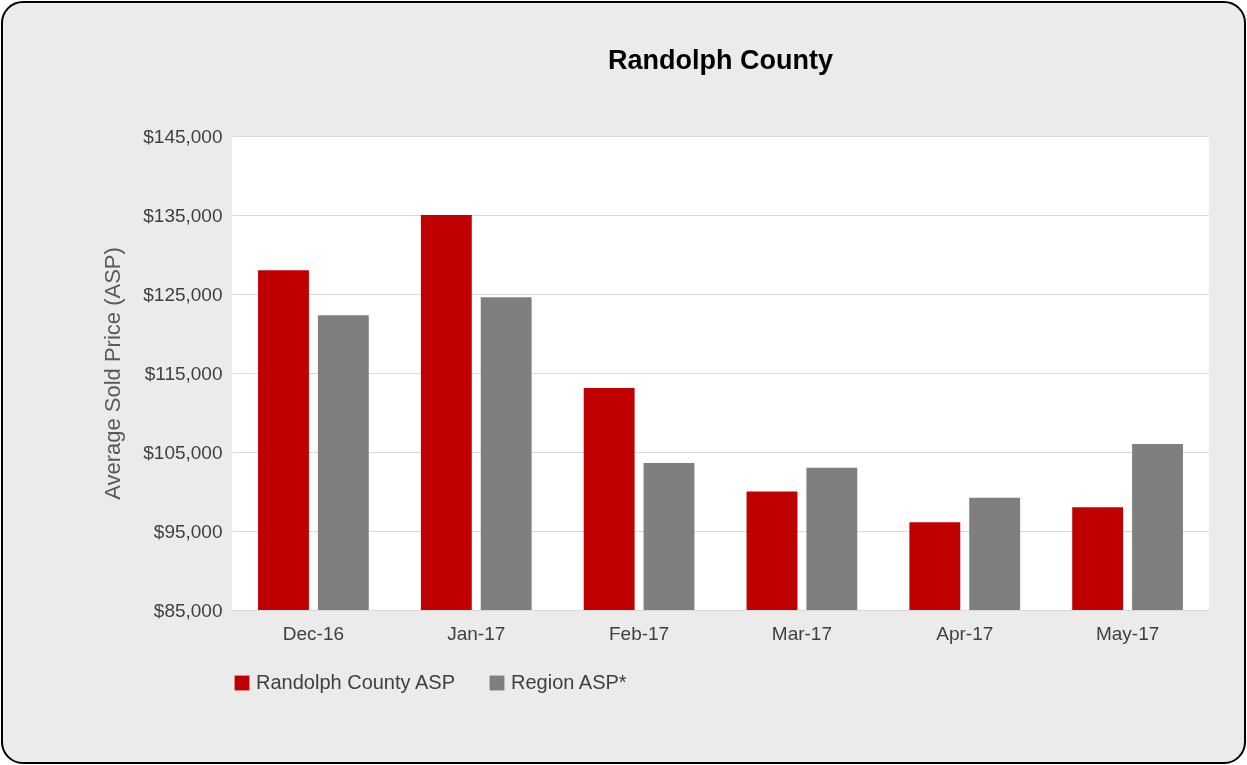 The width and height of the screenshot is (1247, 765). I want to click on y-tick-label: $135,000, so click(183, 215).